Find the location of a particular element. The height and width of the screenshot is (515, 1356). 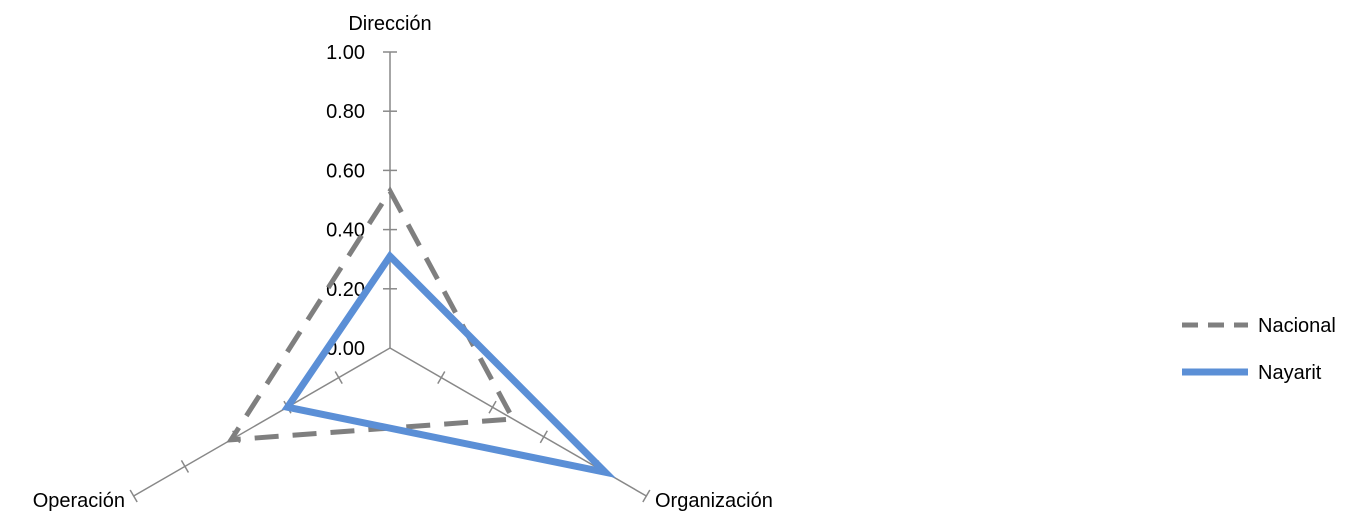

tick-label: 0.20 is located at coordinates (345, 290).